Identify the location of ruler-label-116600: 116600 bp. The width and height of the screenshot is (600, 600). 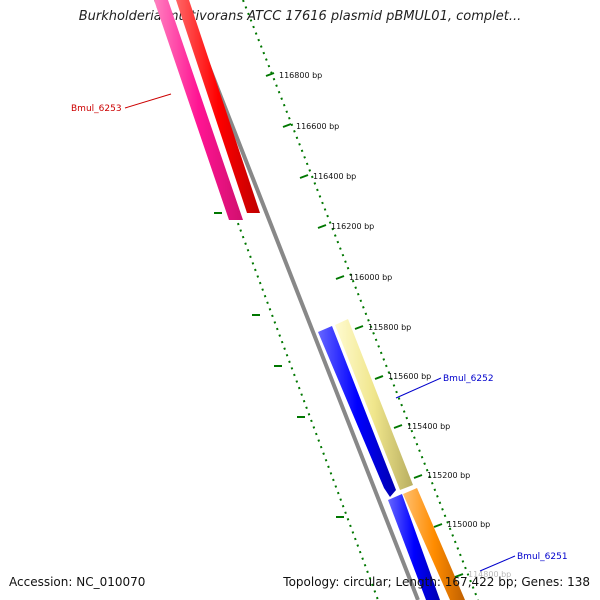
(317, 126).